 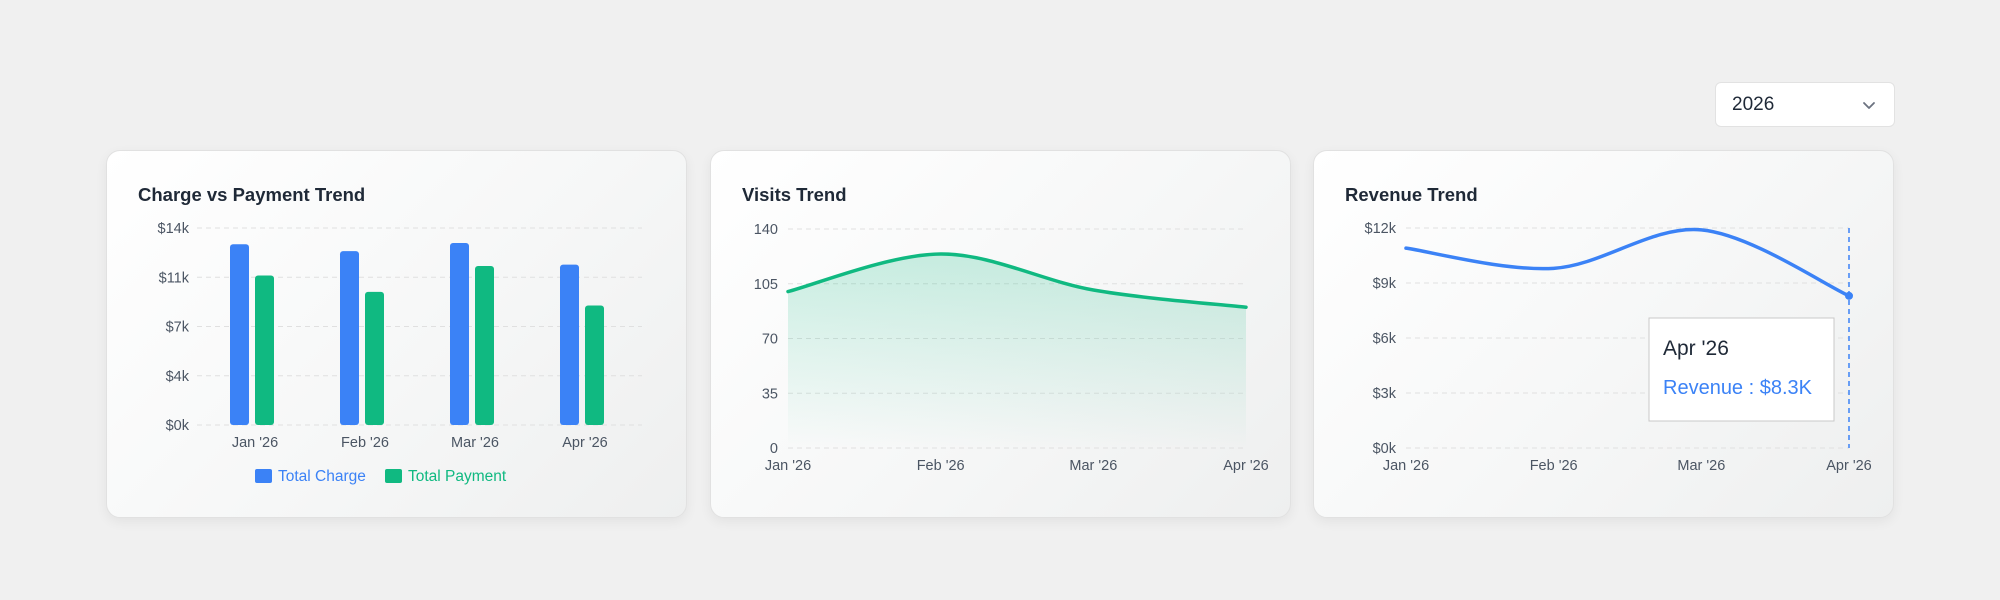 I want to click on visits-area-fill, so click(x=1017, y=351).